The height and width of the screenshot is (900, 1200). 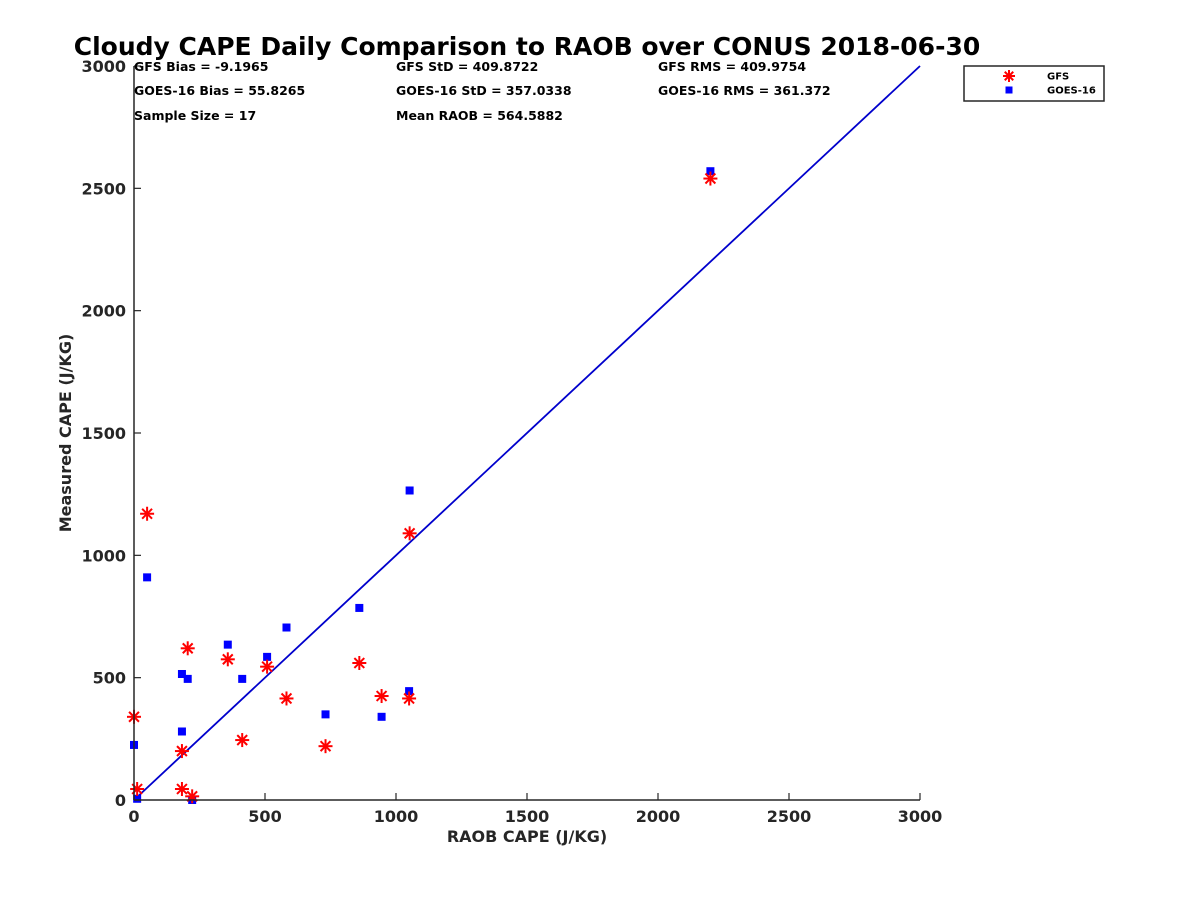 What do you see at coordinates (527, 836) in the screenshot?
I see `x-axis-label: RAOB CAPE (J/KG)` at bounding box center [527, 836].